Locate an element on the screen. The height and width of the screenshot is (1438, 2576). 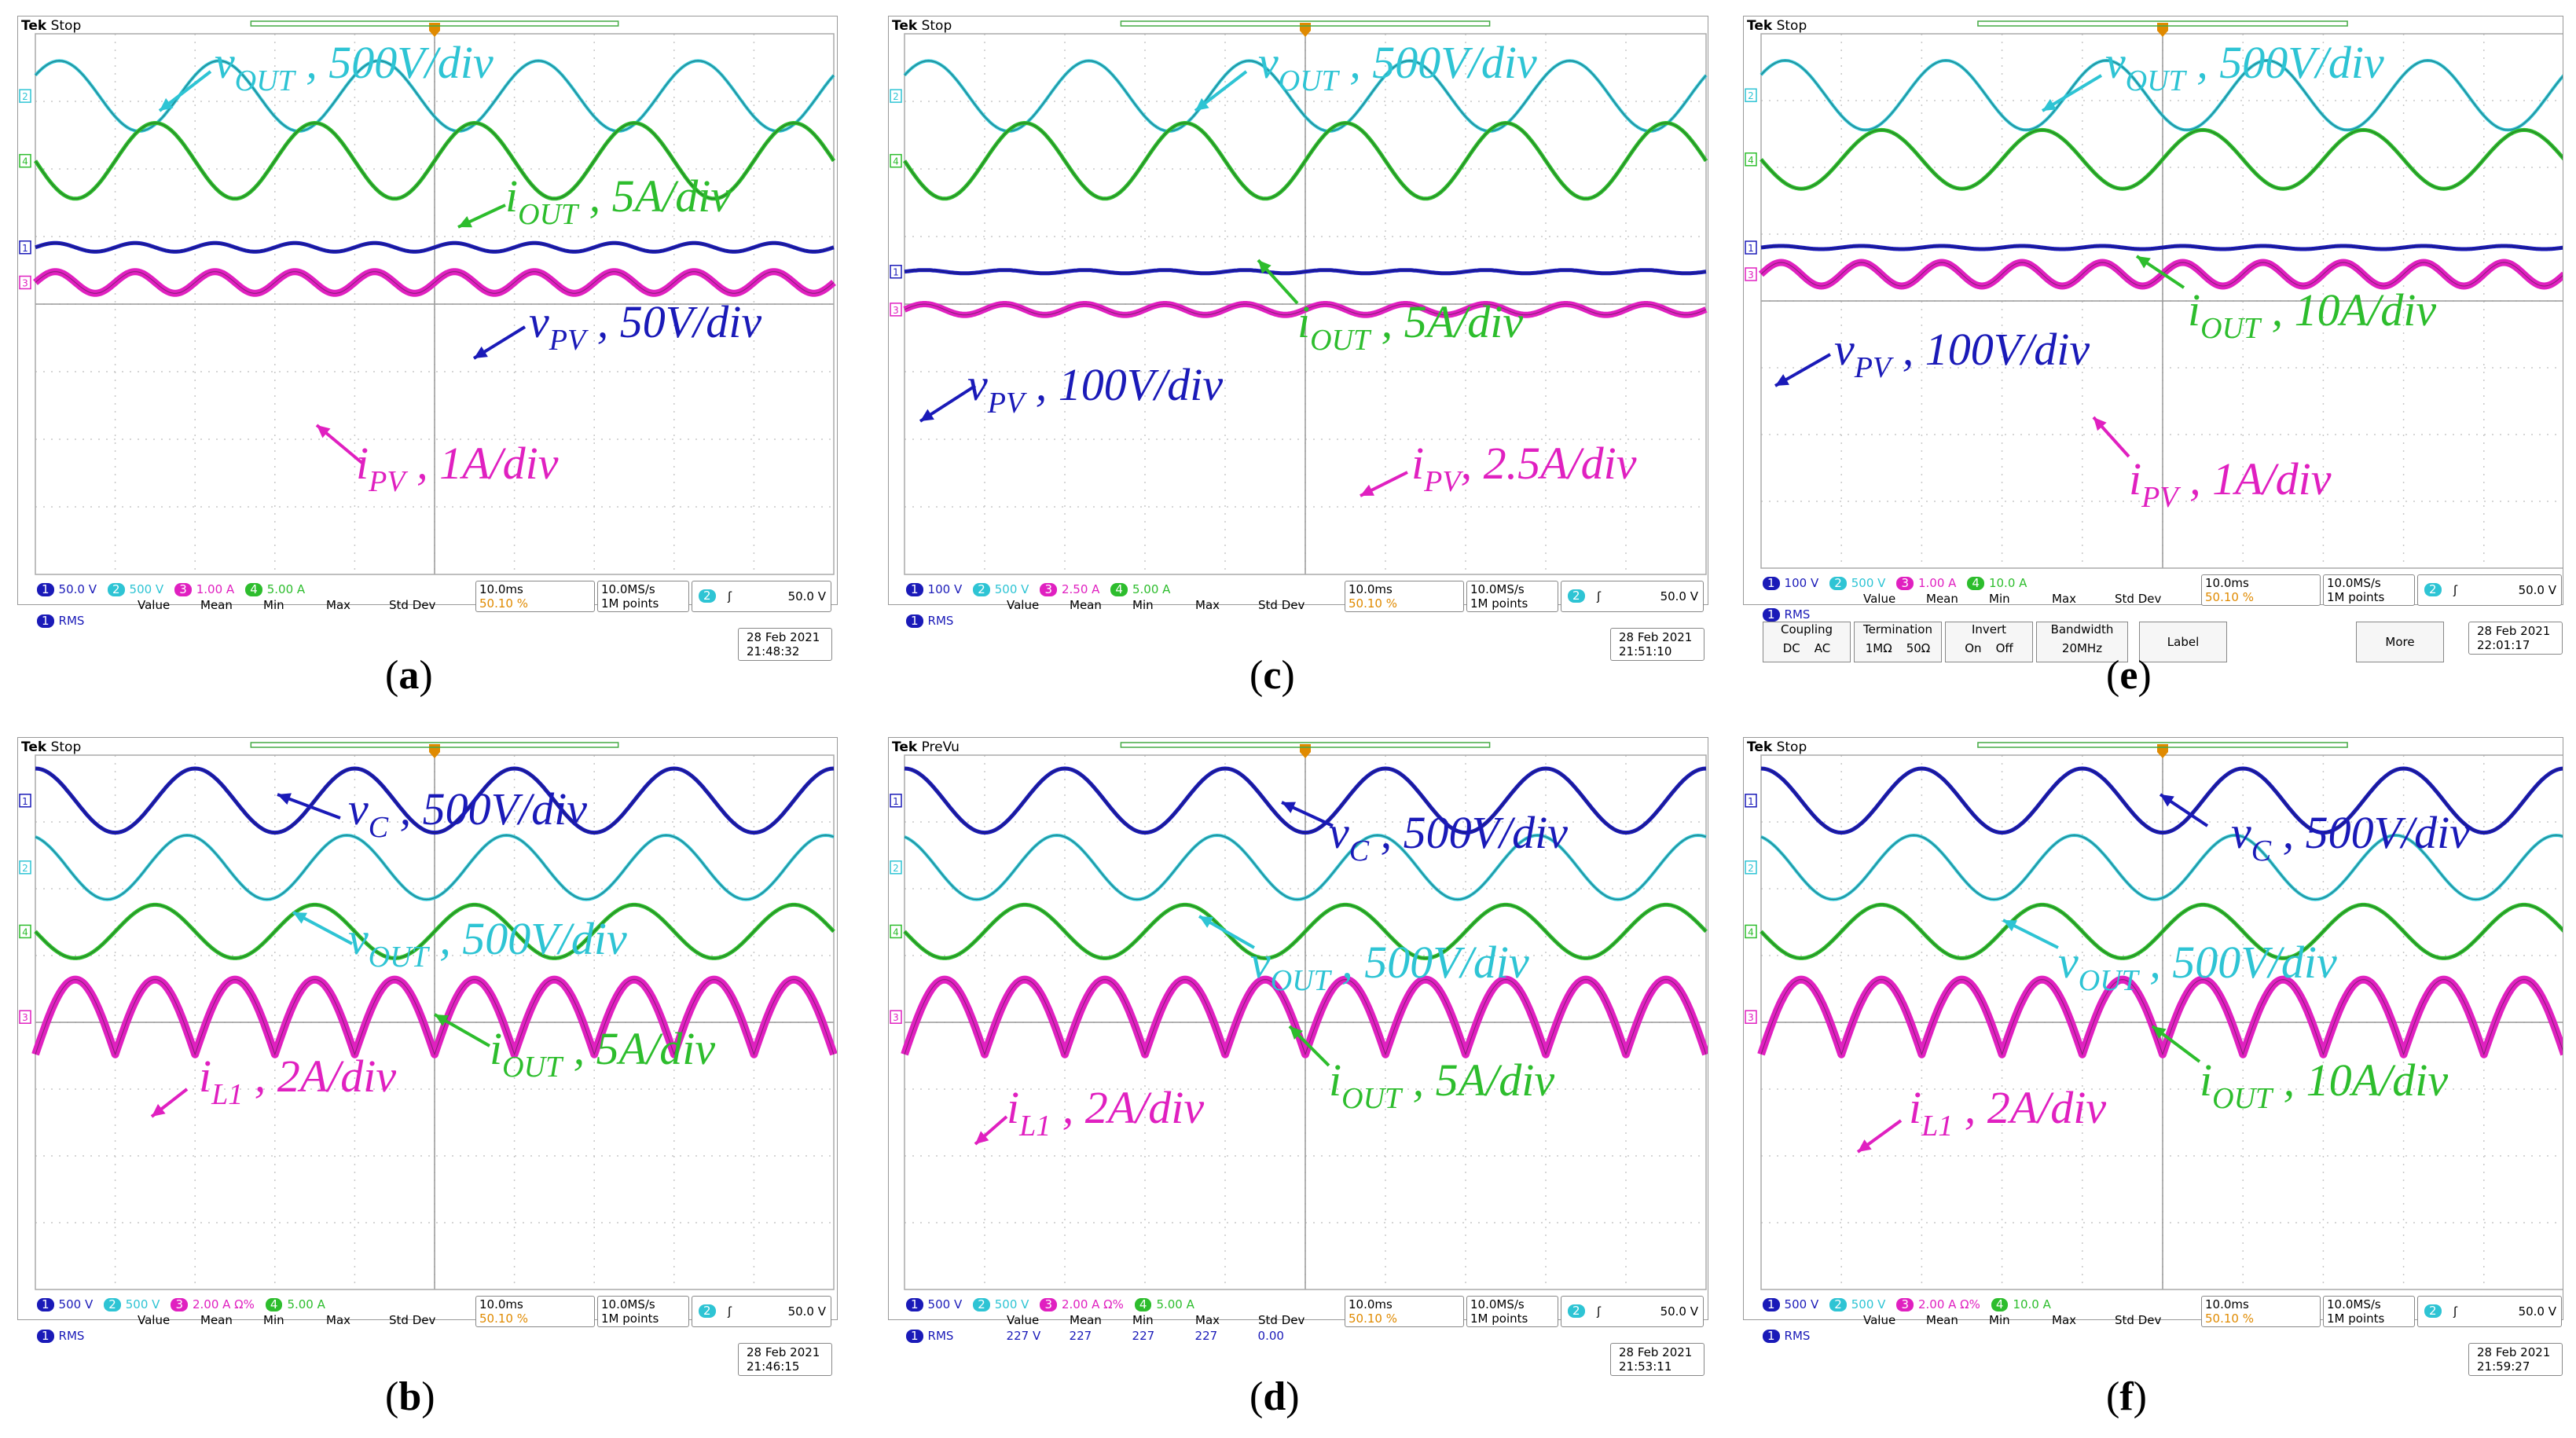
waveform-ch3-core is located at coordinates (435, 1017).